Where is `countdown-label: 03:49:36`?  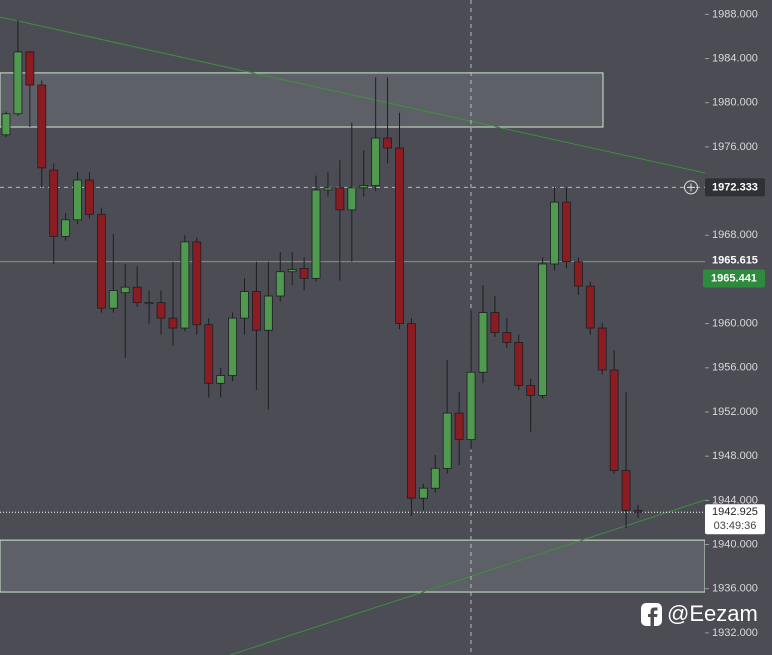 countdown-label: 03:49:36 is located at coordinates (735, 526).